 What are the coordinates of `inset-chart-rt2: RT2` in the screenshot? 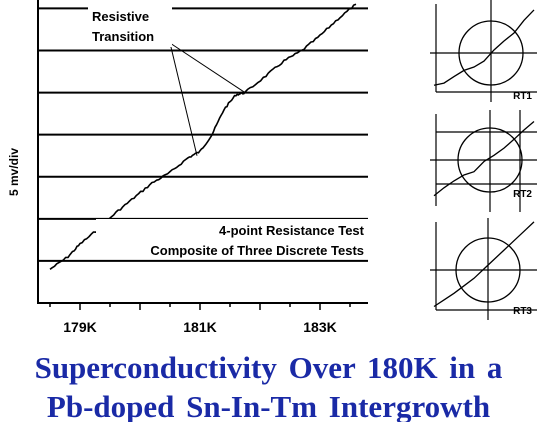 It's located at (483, 161).